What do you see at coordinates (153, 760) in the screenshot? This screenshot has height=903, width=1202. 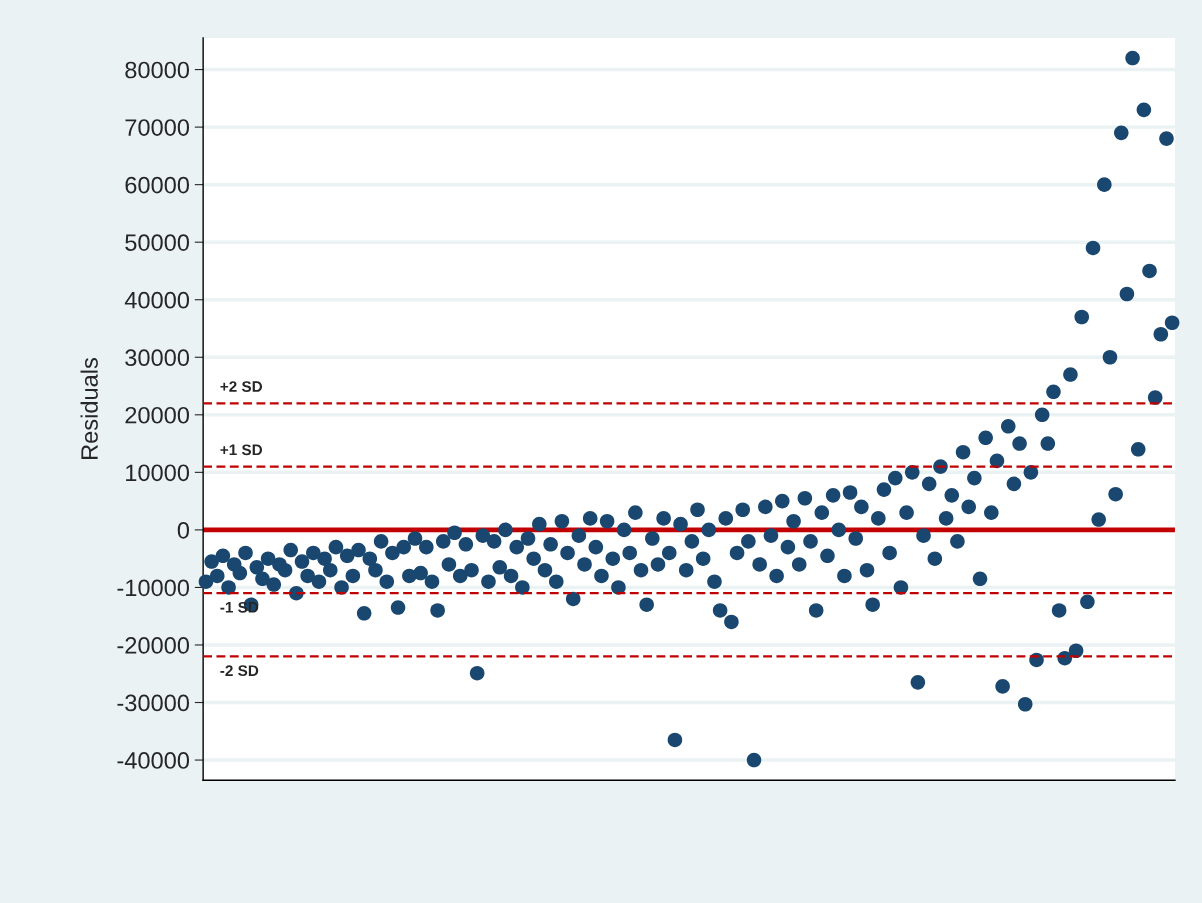 I see `y-tick-label: -40000` at bounding box center [153, 760].